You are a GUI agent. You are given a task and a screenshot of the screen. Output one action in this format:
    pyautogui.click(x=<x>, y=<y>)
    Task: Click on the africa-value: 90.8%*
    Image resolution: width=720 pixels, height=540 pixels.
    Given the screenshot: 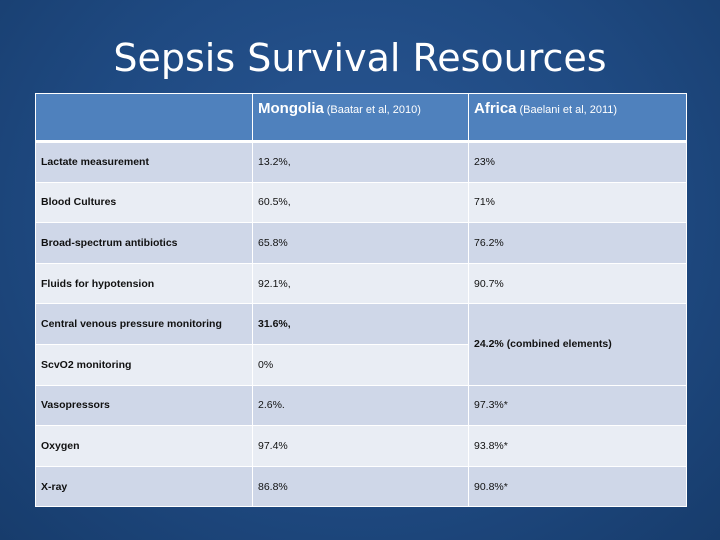 What is the action you would take?
    pyautogui.click(x=577, y=486)
    